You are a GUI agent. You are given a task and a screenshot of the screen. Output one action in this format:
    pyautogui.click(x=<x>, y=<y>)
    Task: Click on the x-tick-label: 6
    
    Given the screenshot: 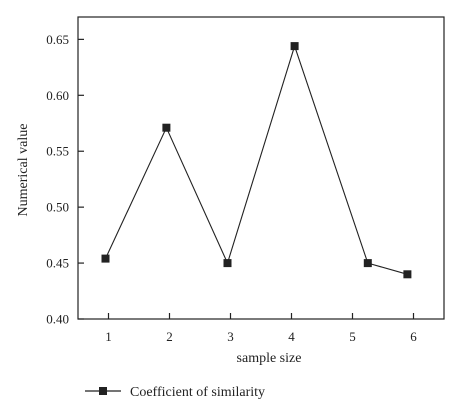 What is the action you would take?
    pyautogui.click(x=413, y=336)
    